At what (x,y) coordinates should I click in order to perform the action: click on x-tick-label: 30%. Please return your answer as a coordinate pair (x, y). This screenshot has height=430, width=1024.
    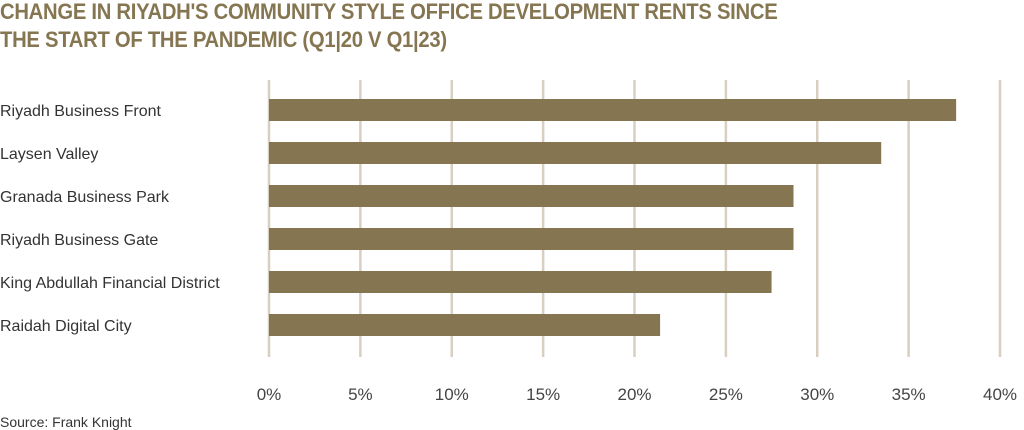
    Looking at the image, I should click on (817, 394).